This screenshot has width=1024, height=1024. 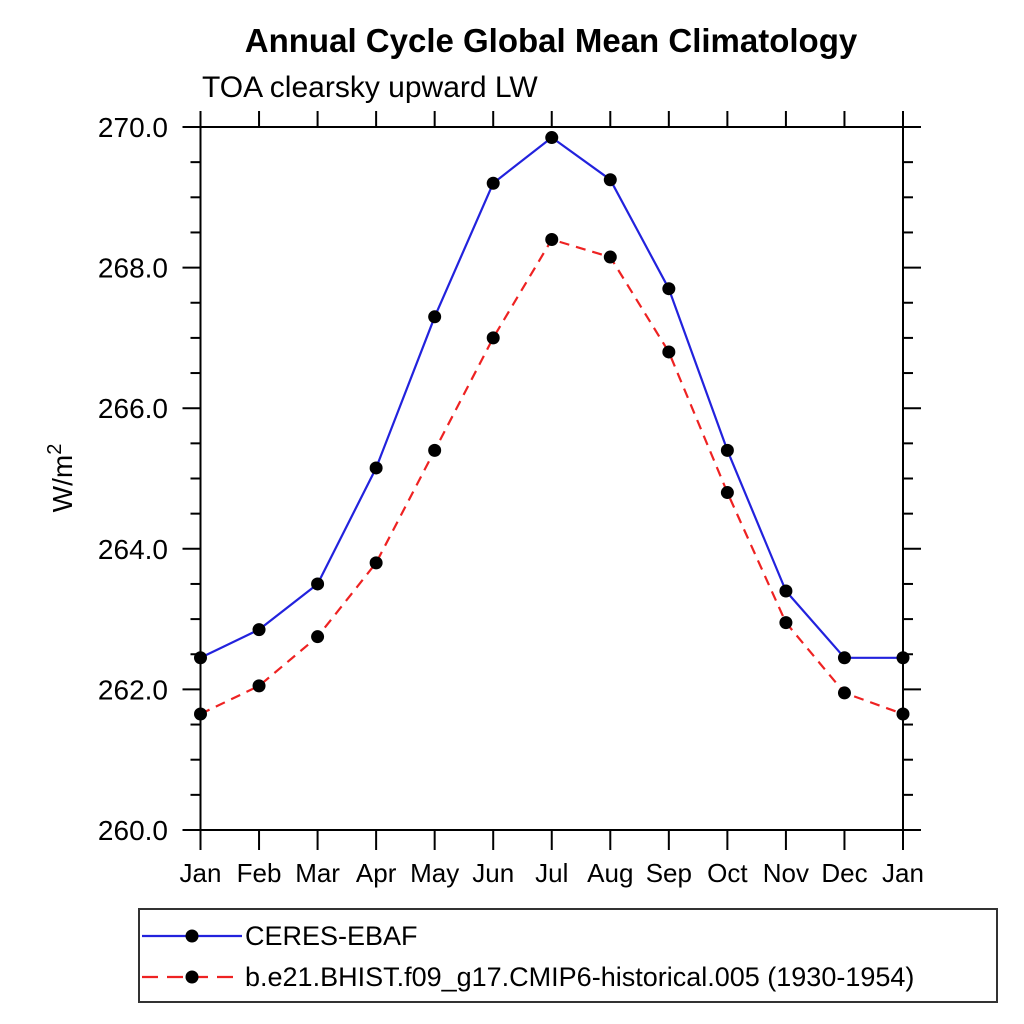 I want to click on x-tick-label: Apr, so click(x=376, y=873).